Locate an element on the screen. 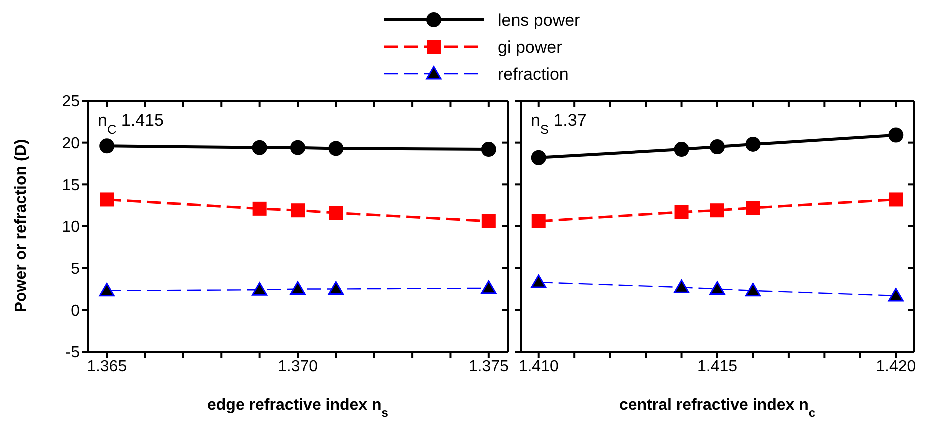  y-tick-label: -5 is located at coordinates (73, 353).